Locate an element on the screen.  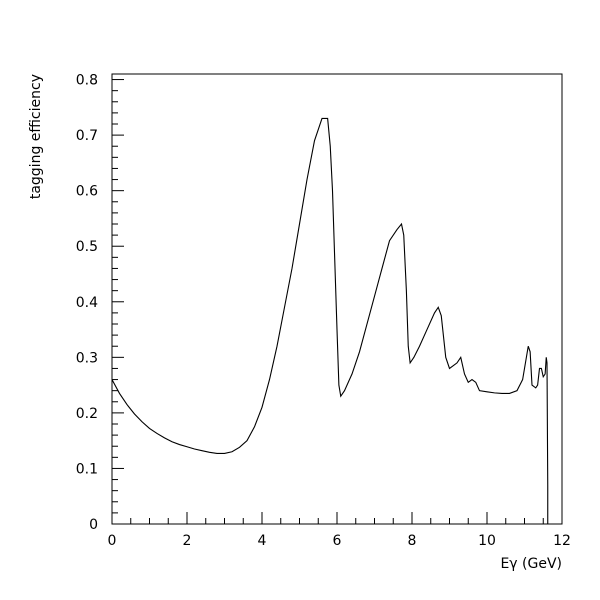
y-axis-label: tagging efficiency is located at coordinates (36, 136).